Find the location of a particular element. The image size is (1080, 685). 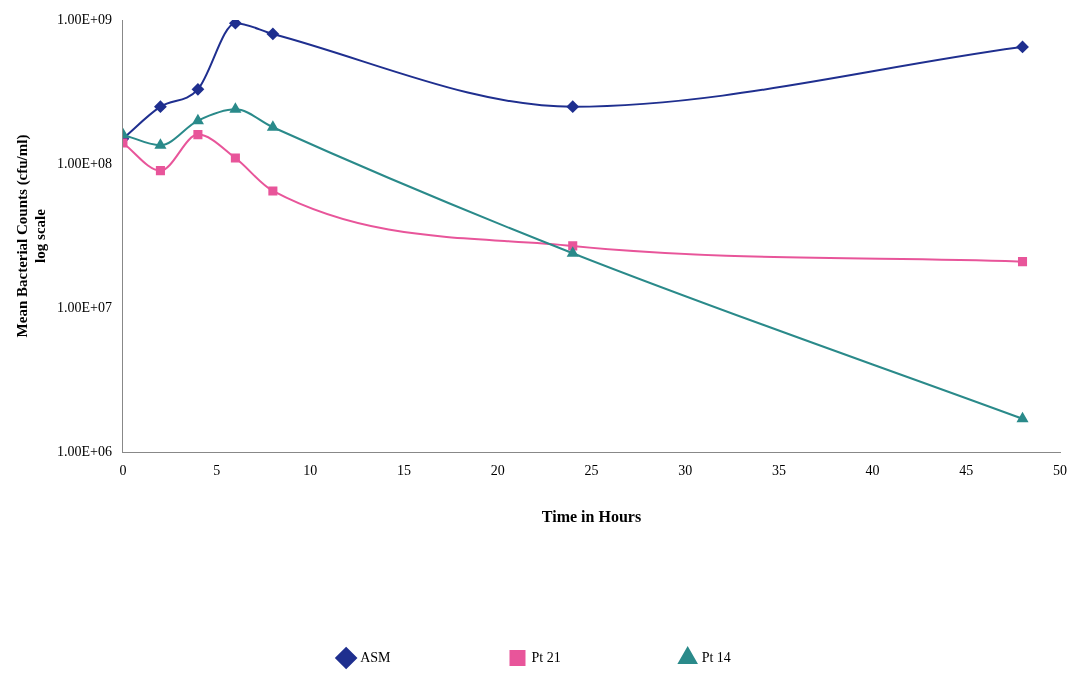

y-tick-label: 1.00E+08 is located at coordinates (84, 163).